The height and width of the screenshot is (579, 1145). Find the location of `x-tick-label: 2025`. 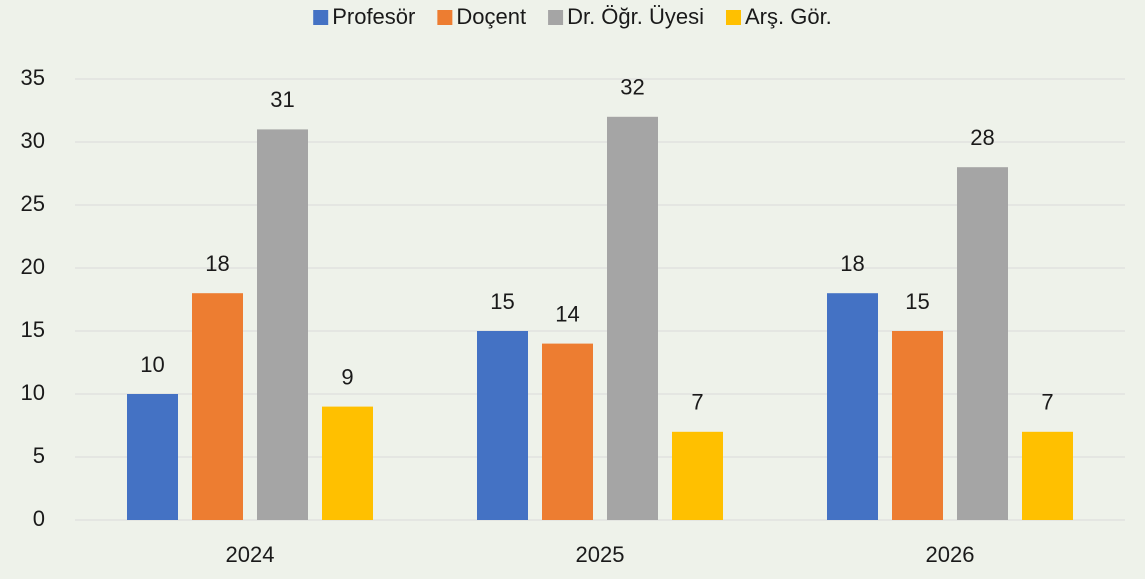

x-tick-label: 2025 is located at coordinates (600, 554).